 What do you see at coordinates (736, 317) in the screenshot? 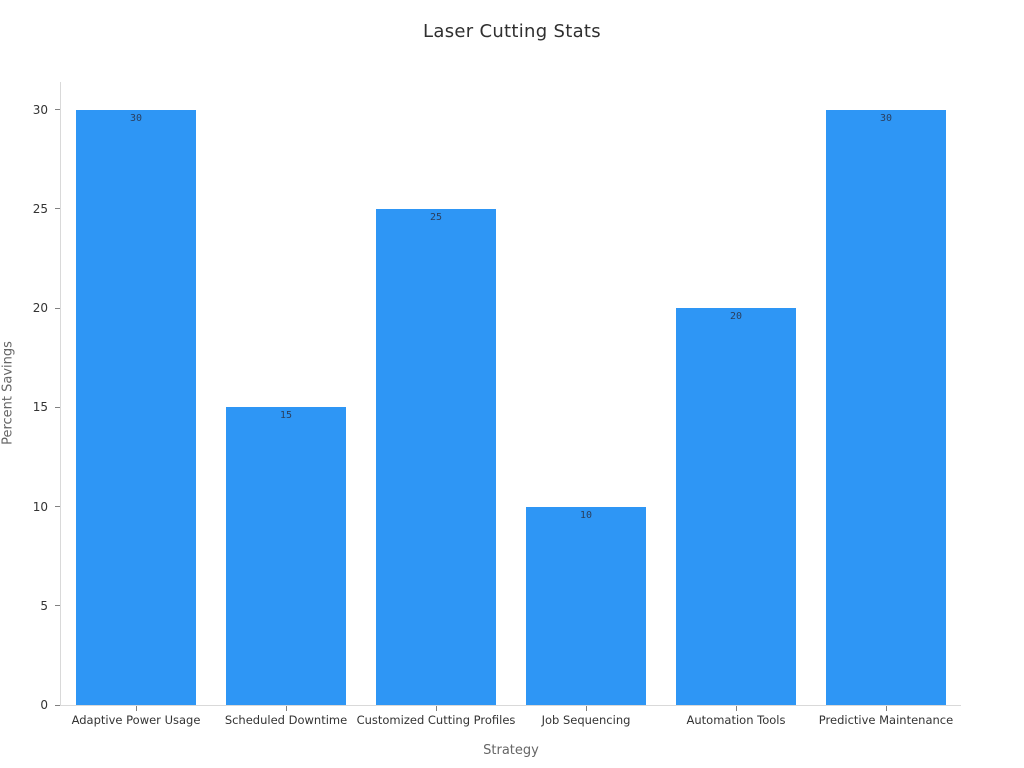
I see `bar-value-label: 20` at bounding box center [736, 317].